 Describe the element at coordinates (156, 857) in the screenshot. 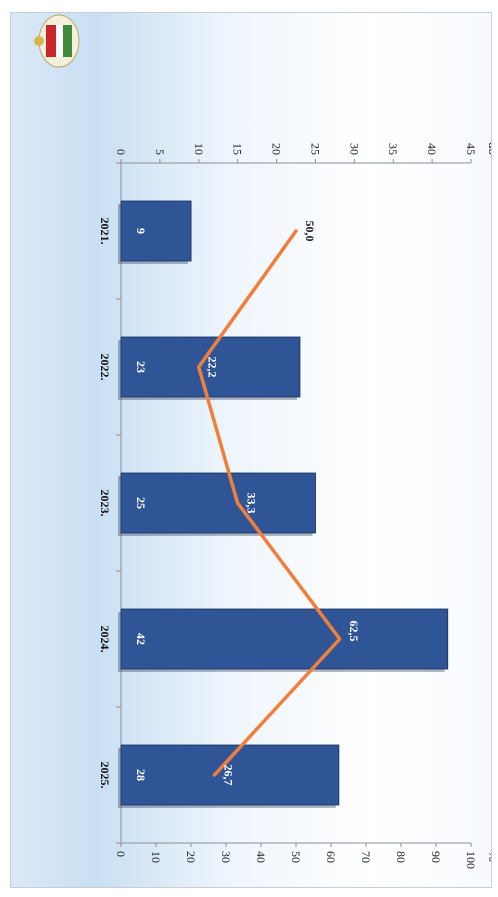

I see `right-tick-label: 10` at that location.